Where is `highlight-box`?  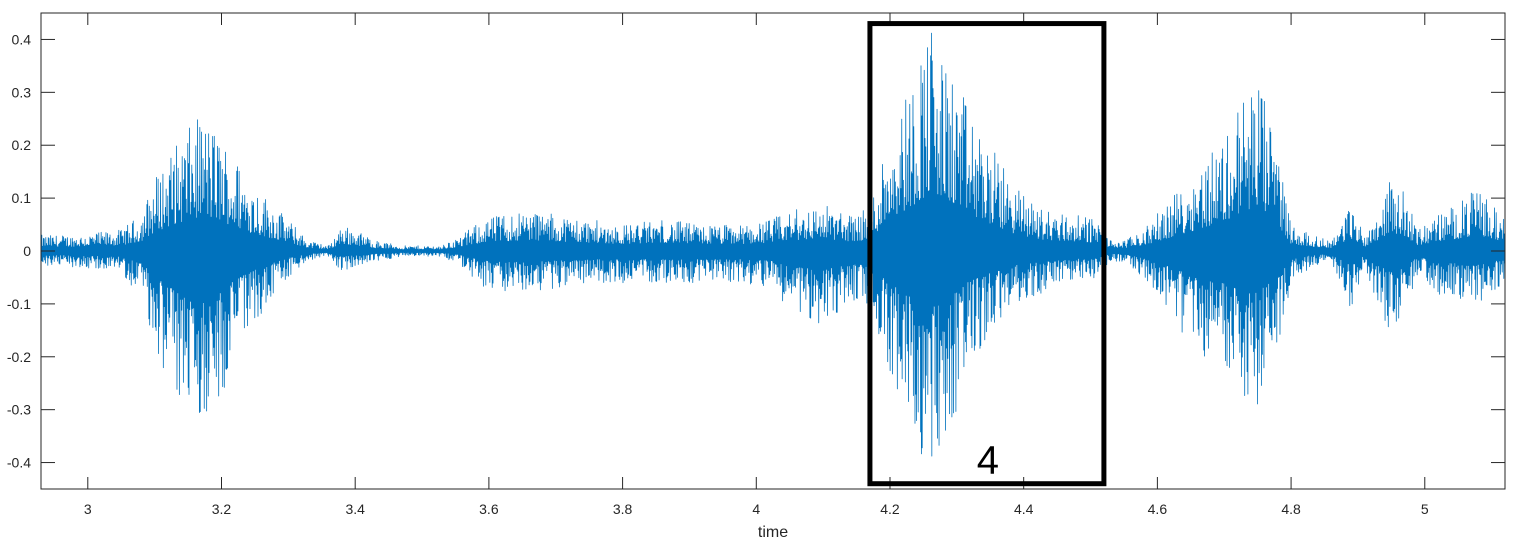 highlight-box is located at coordinates (987, 254).